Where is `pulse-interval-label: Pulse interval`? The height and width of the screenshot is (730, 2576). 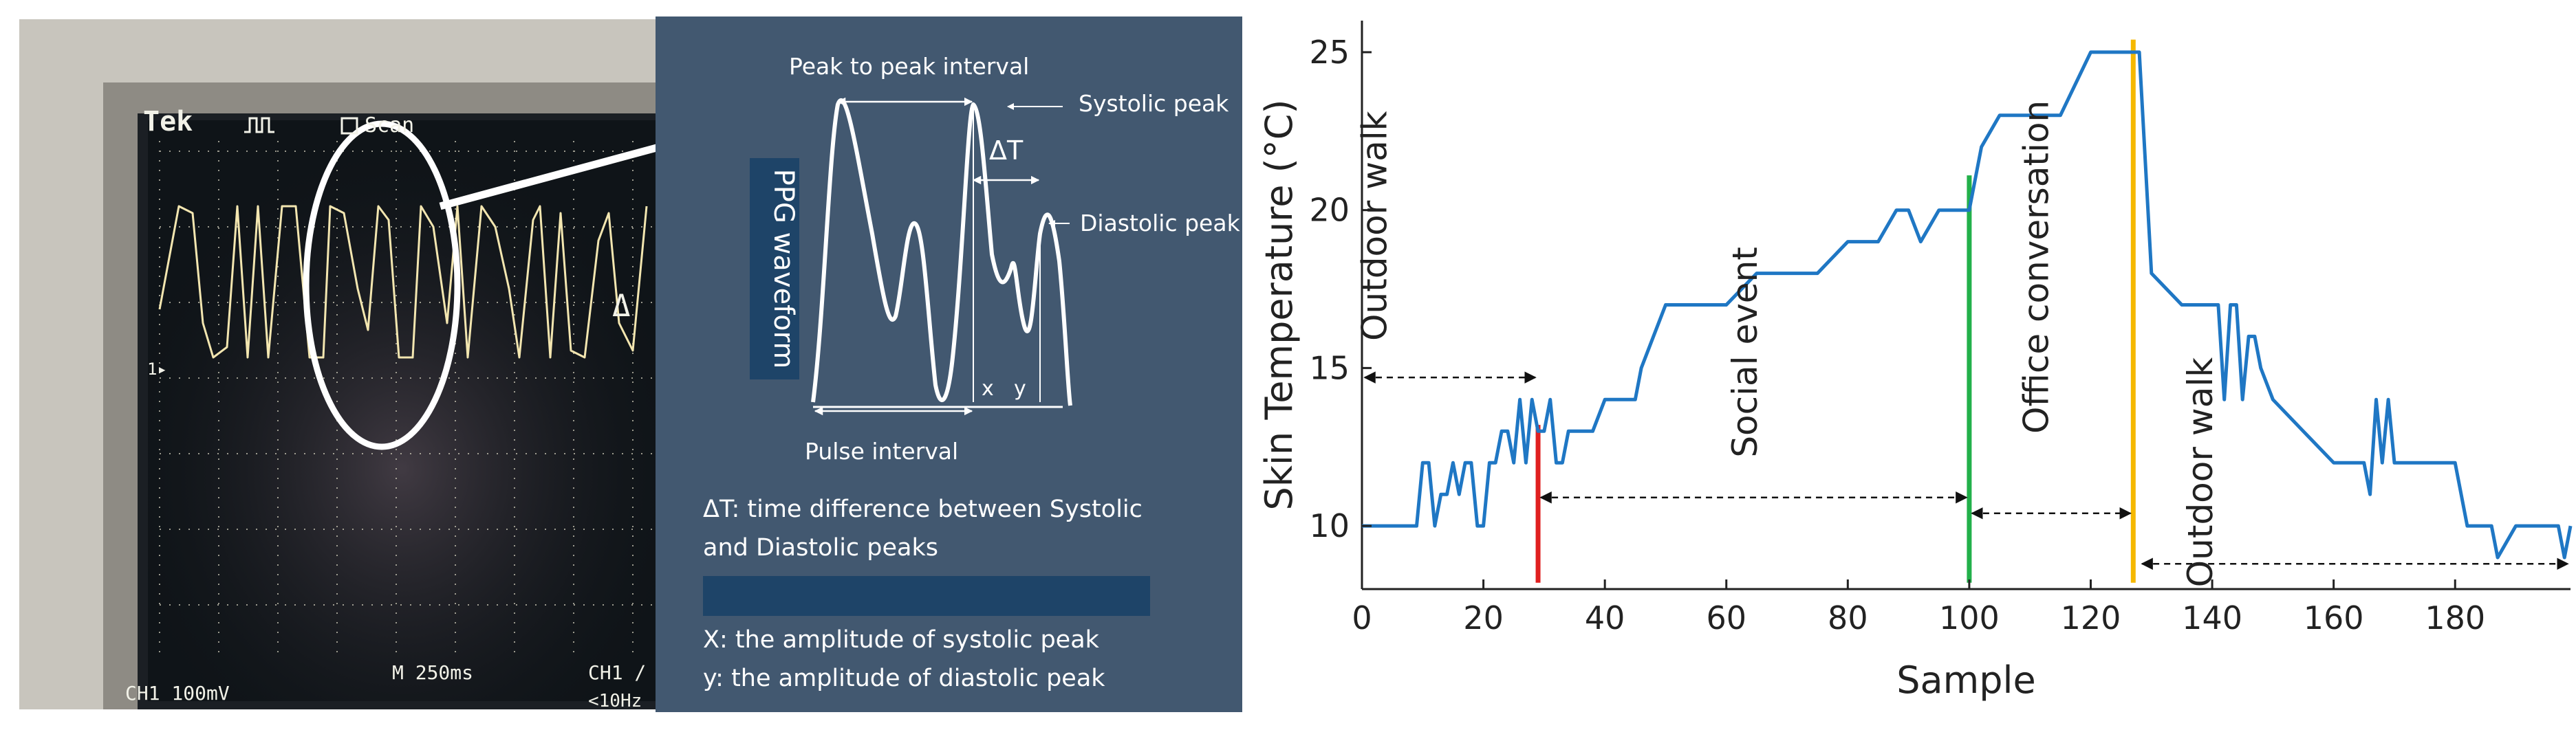
pulse-interval-label: Pulse interval is located at coordinates (881, 451).